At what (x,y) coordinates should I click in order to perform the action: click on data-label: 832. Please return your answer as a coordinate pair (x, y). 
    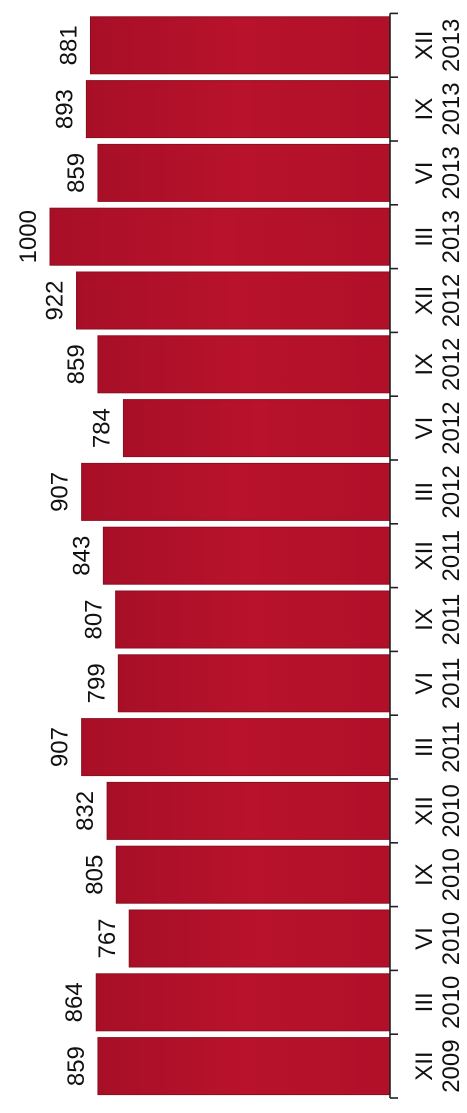
    Looking at the image, I should click on (85, 811).